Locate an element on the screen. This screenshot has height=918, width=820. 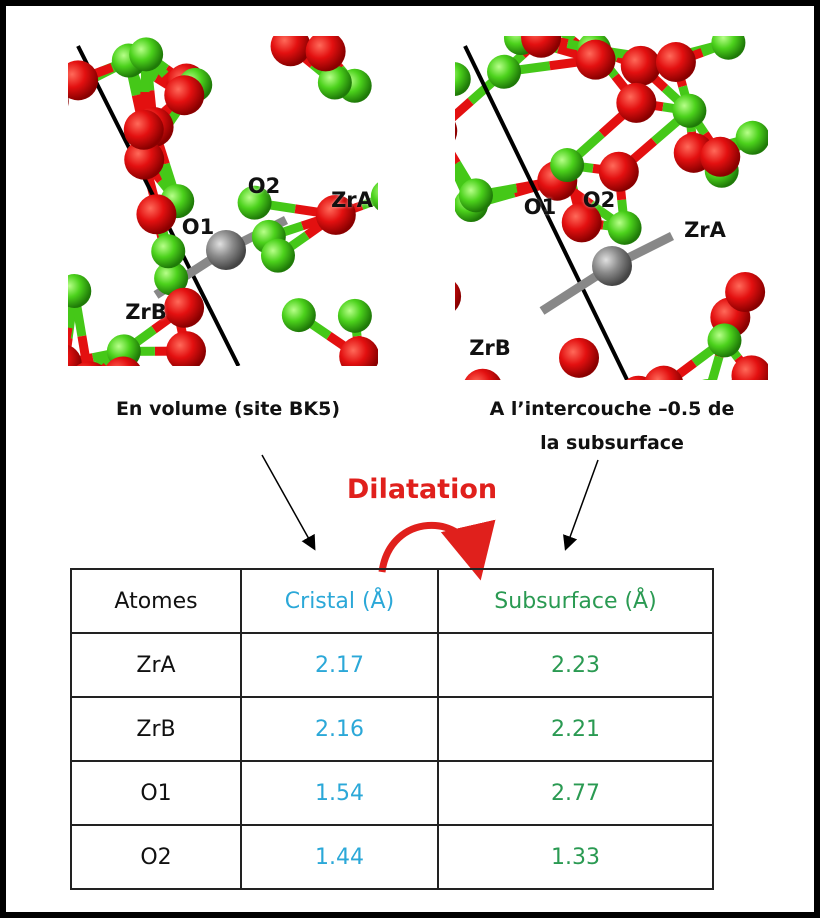
table-cell: 2.77 is located at coordinates (575, 793).